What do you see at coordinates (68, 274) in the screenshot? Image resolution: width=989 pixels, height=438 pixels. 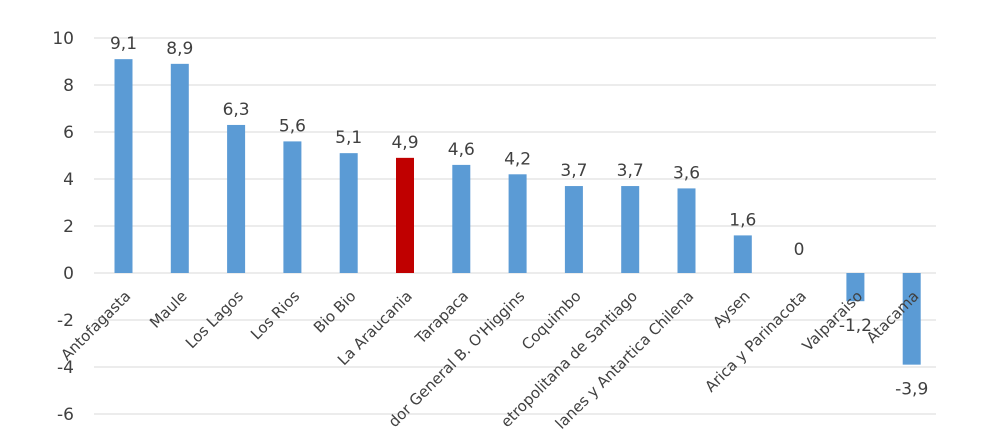 I see `y-tick-label: 0` at bounding box center [68, 274].